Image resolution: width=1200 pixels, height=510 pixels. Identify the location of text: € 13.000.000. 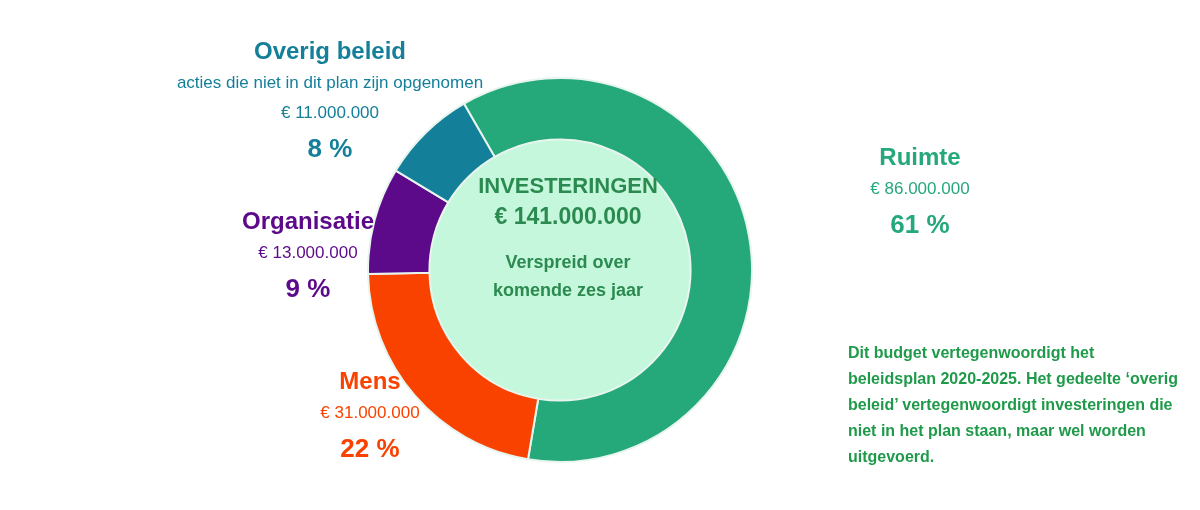
(308, 252).